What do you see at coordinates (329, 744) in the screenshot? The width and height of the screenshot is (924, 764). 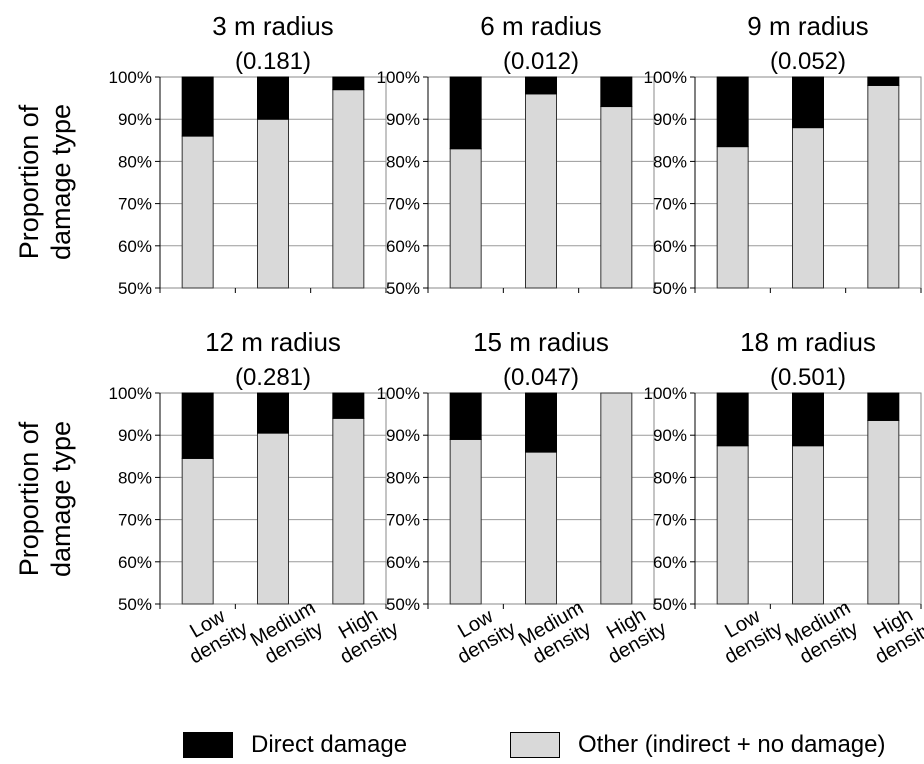 I see `legend-label-direct: Direct damage` at bounding box center [329, 744].